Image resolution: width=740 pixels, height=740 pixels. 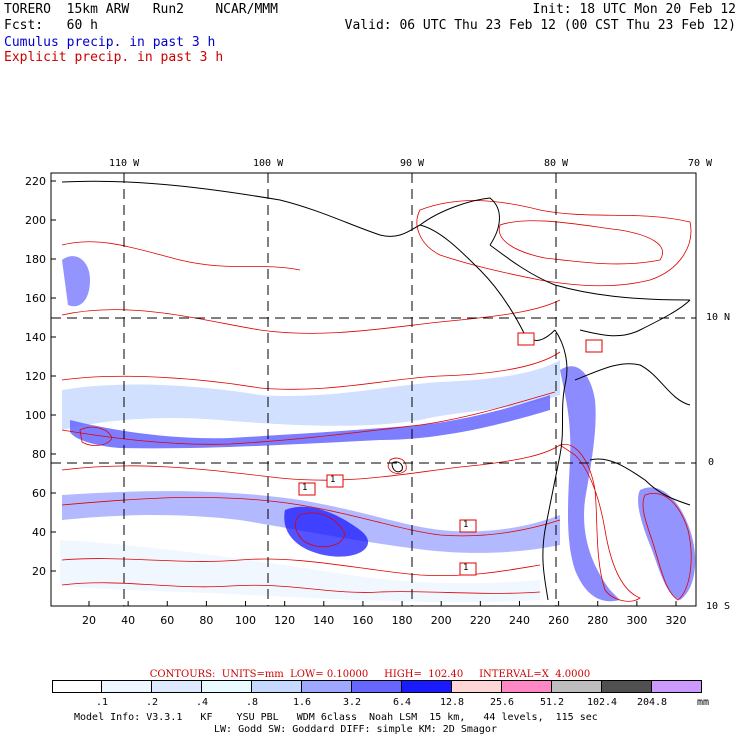 What do you see at coordinates (424, 674) in the screenshot?
I see `contour-high: HIGH= 102.40` at bounding box center [424, 674].